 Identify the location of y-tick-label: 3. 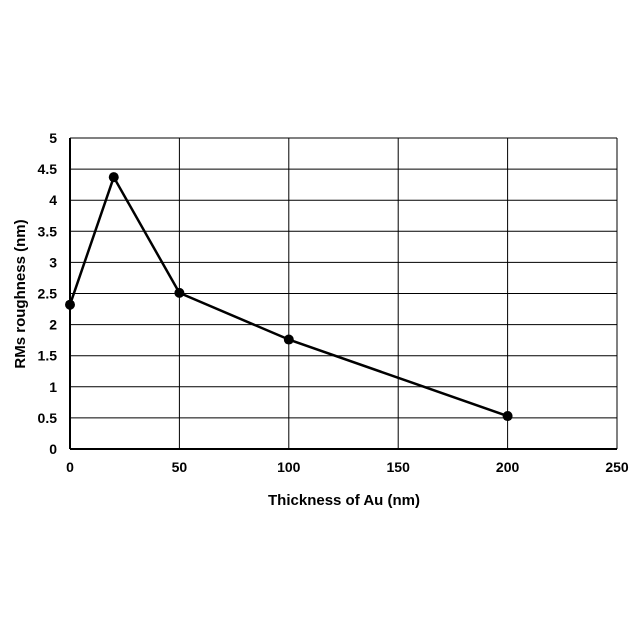
(53, 262).